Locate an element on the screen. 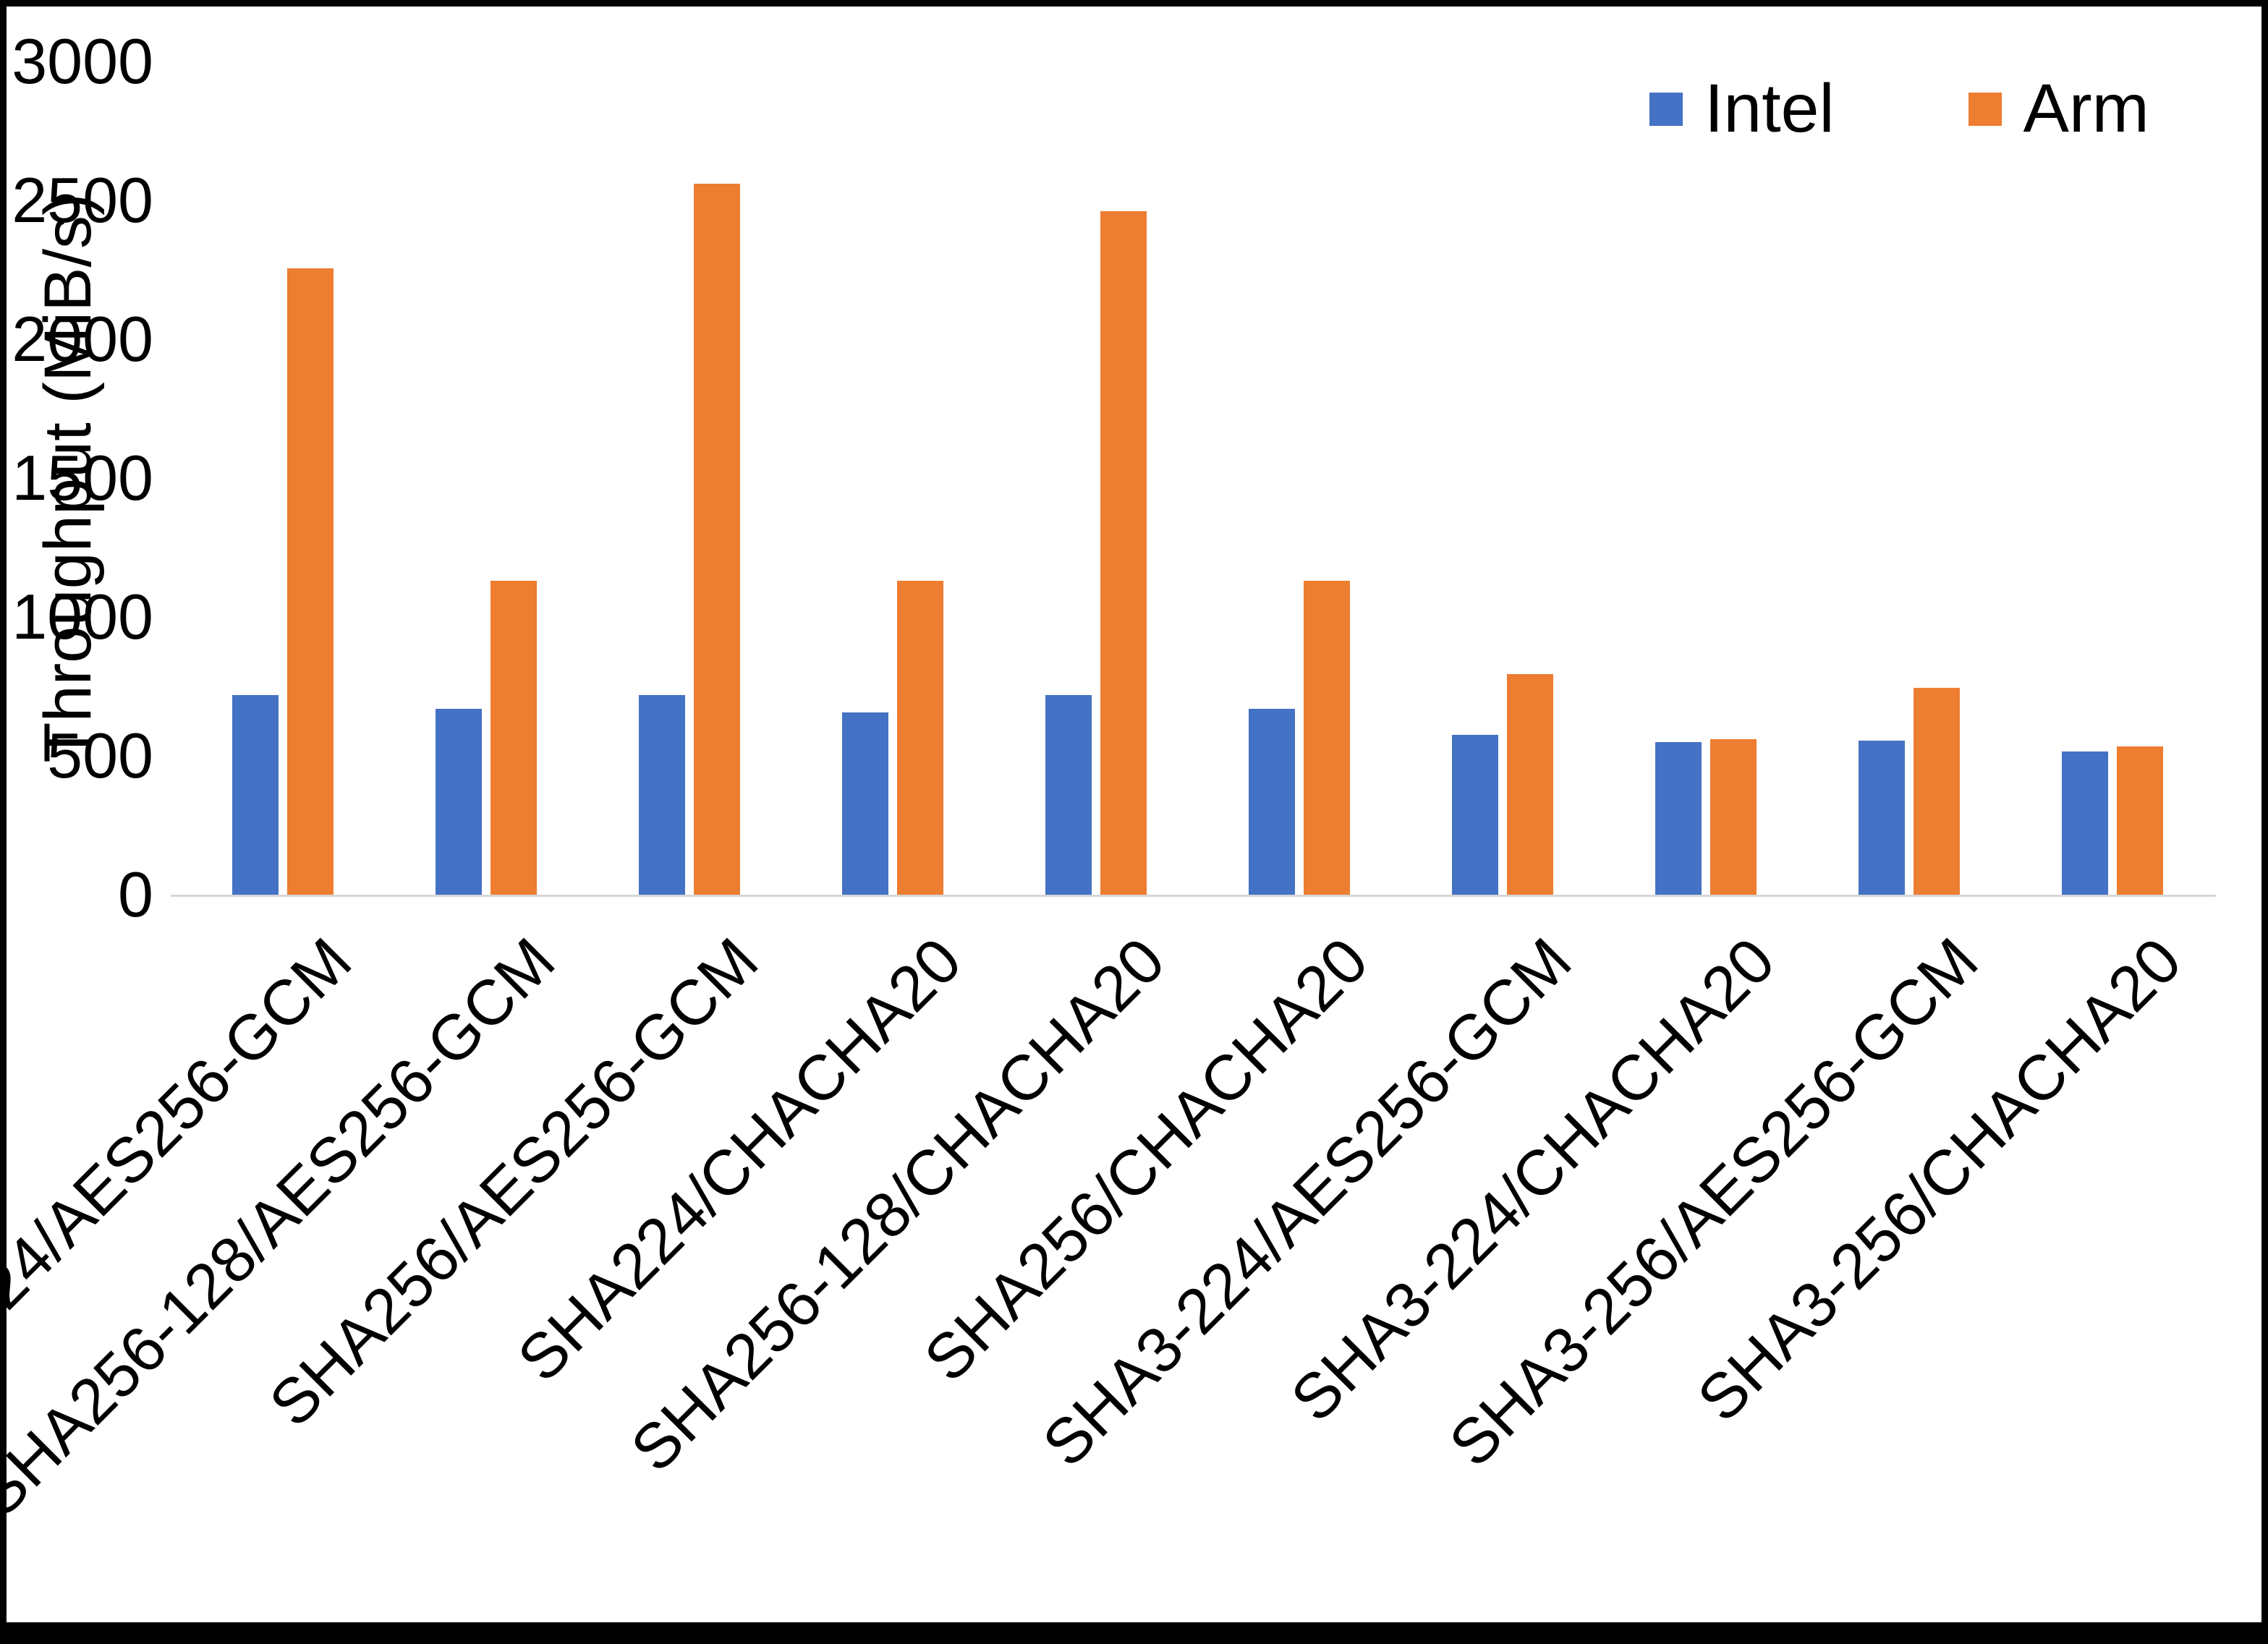 The width and height of the screenshot is (2268, 1644). x-axis-line is located at coordinates (1193, 896).